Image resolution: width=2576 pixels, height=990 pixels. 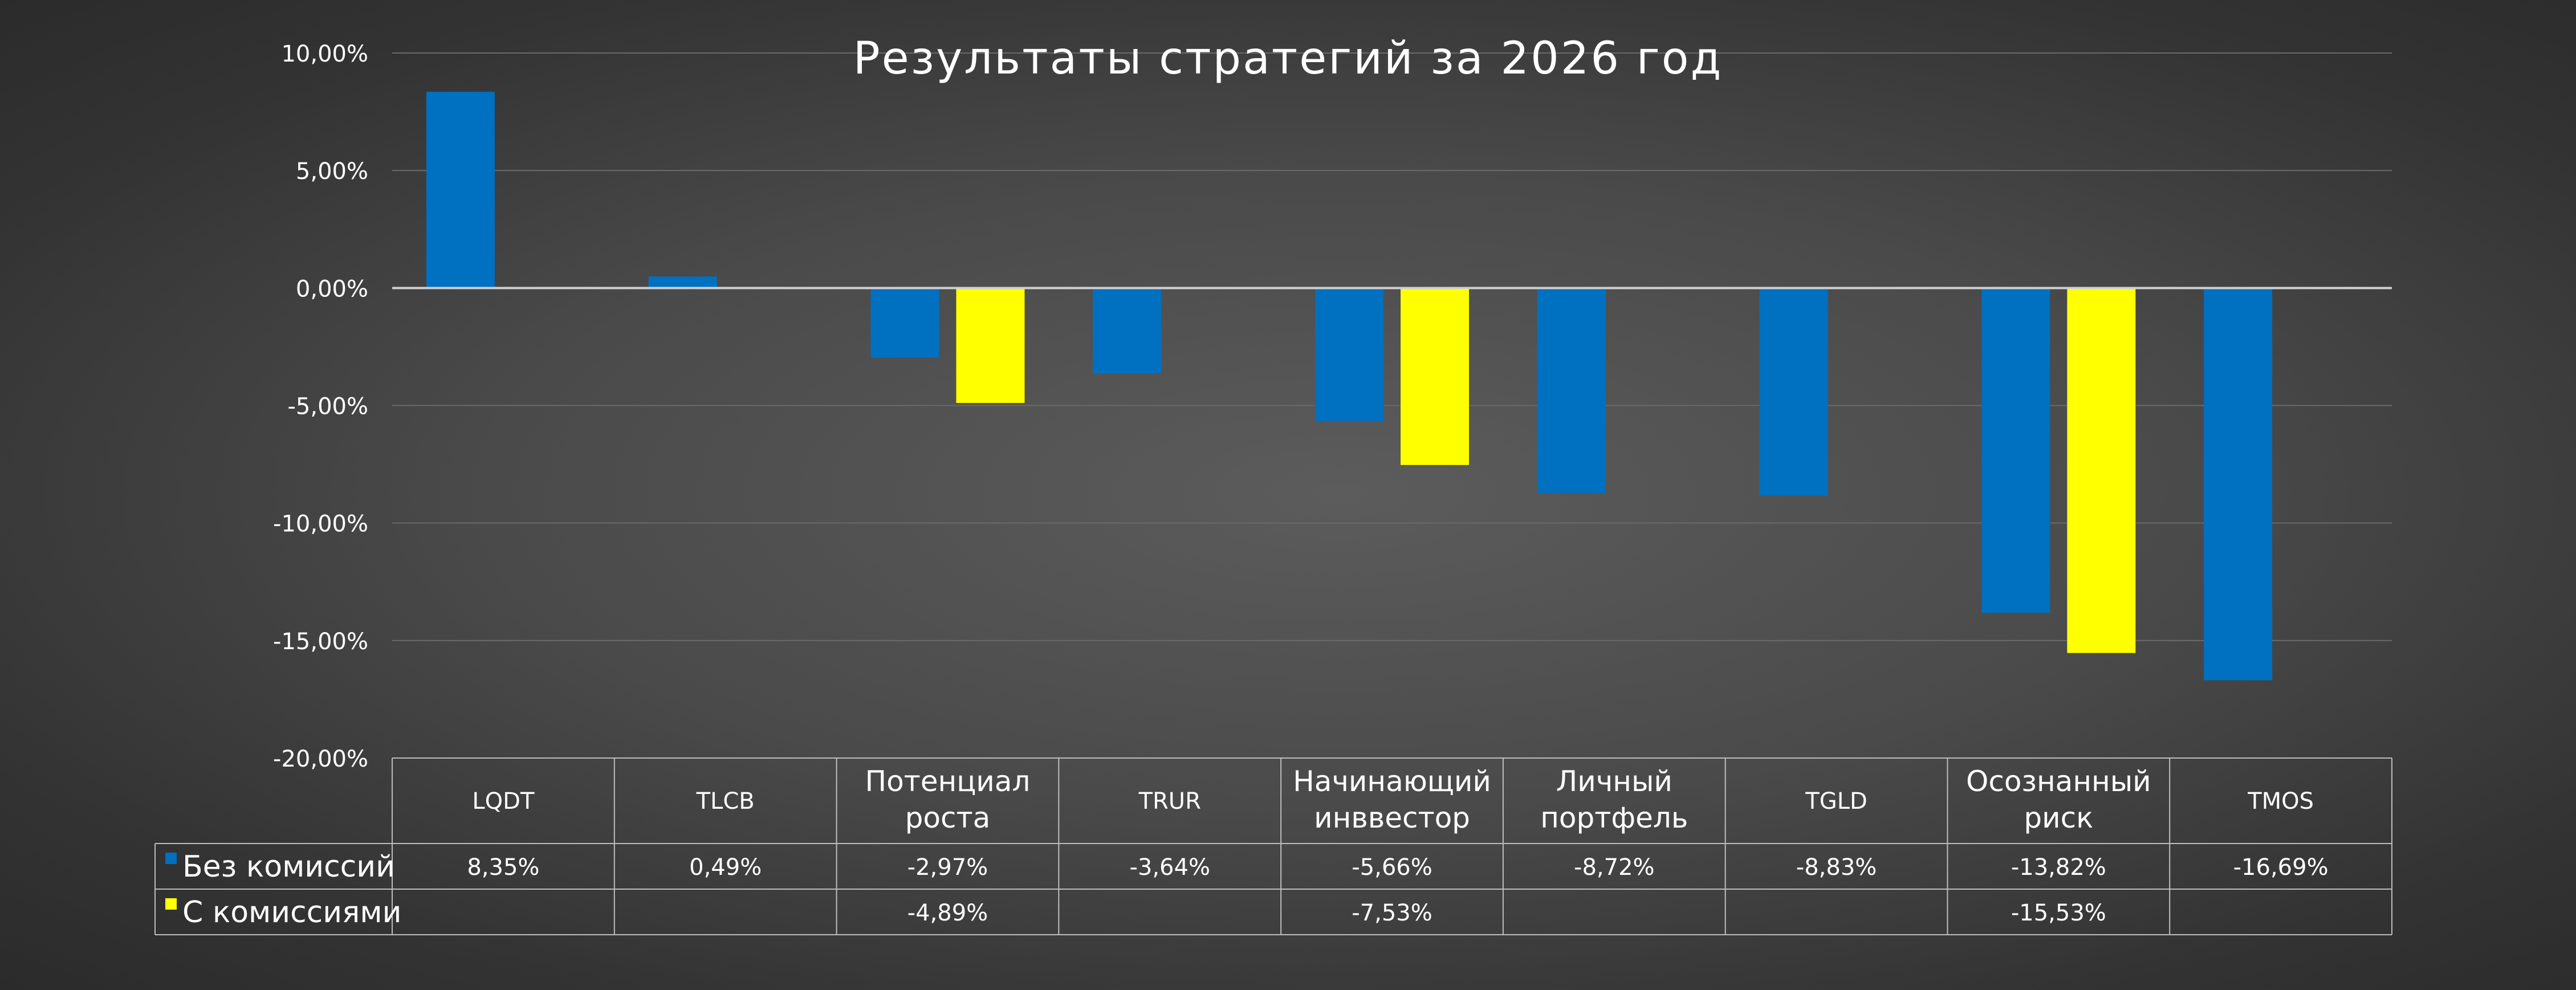 What do you see at coordinates (1836, 801) in the screenshot?
I see `category-label: TGLD` at bounding box center [1836, 801].